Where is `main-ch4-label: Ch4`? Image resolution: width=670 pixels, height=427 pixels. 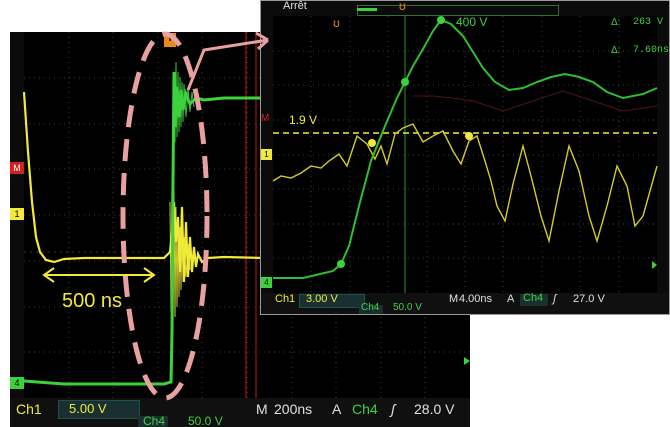
main-ch4-label: Ch4 is located at coordinates (154, 420).